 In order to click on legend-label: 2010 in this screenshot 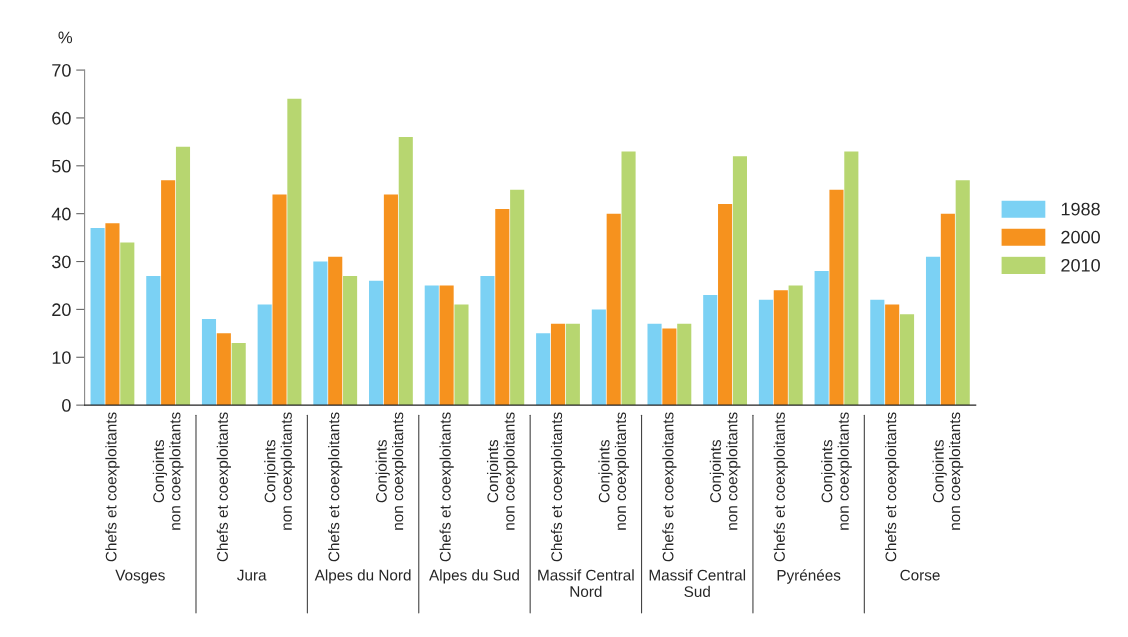, I will do `click(1080, 265)`.